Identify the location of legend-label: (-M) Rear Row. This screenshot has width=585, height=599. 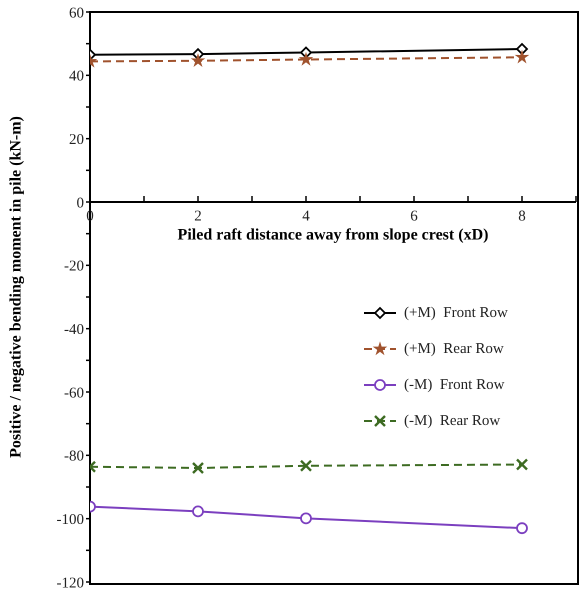
(452, 421).